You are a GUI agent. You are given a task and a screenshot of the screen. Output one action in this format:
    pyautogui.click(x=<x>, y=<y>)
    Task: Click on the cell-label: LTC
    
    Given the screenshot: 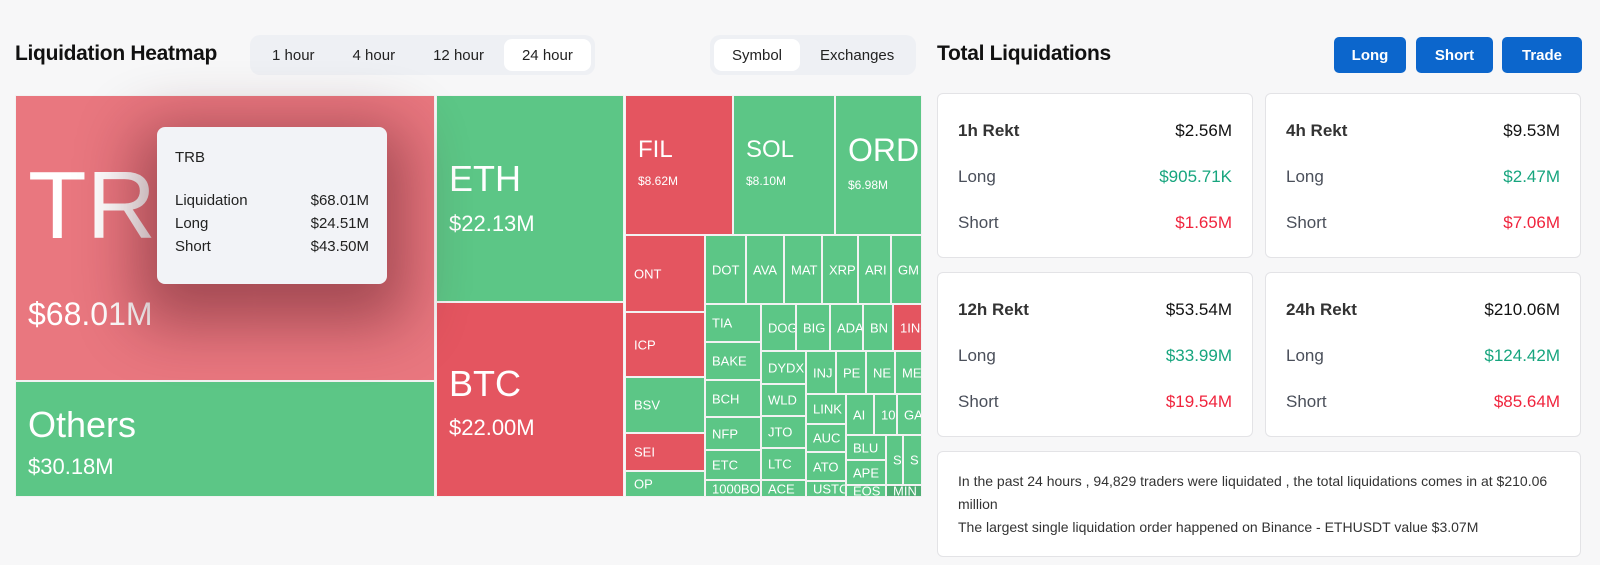 What is the action you would take?
    pyautogui.click(x=780, y=464)
    